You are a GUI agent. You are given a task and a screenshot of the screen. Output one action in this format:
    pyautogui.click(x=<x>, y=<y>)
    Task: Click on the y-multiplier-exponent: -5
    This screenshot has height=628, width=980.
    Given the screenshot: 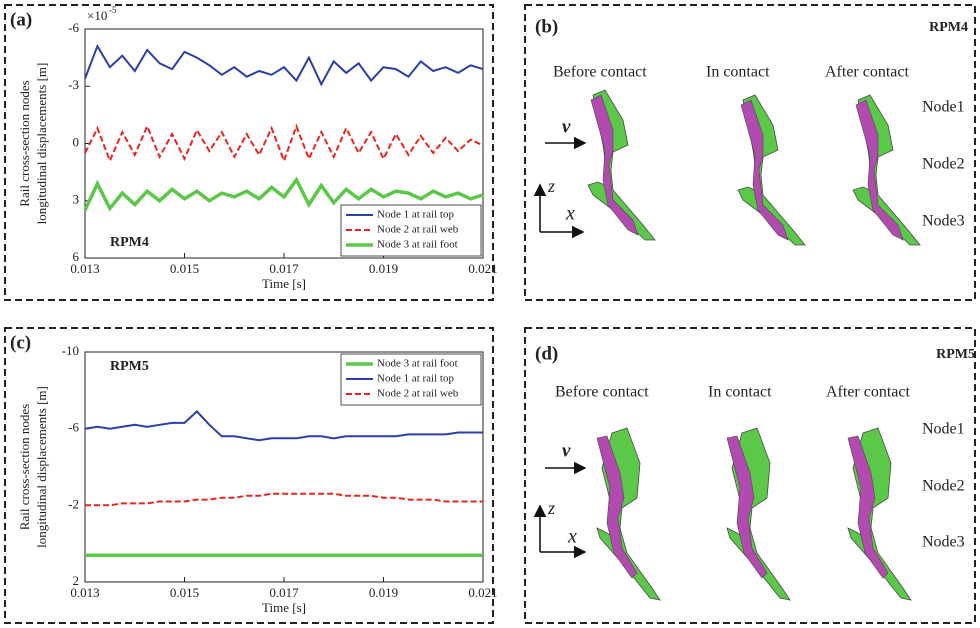 What is the action you would take?
    pyautogui.click(x=113, y=10)
    